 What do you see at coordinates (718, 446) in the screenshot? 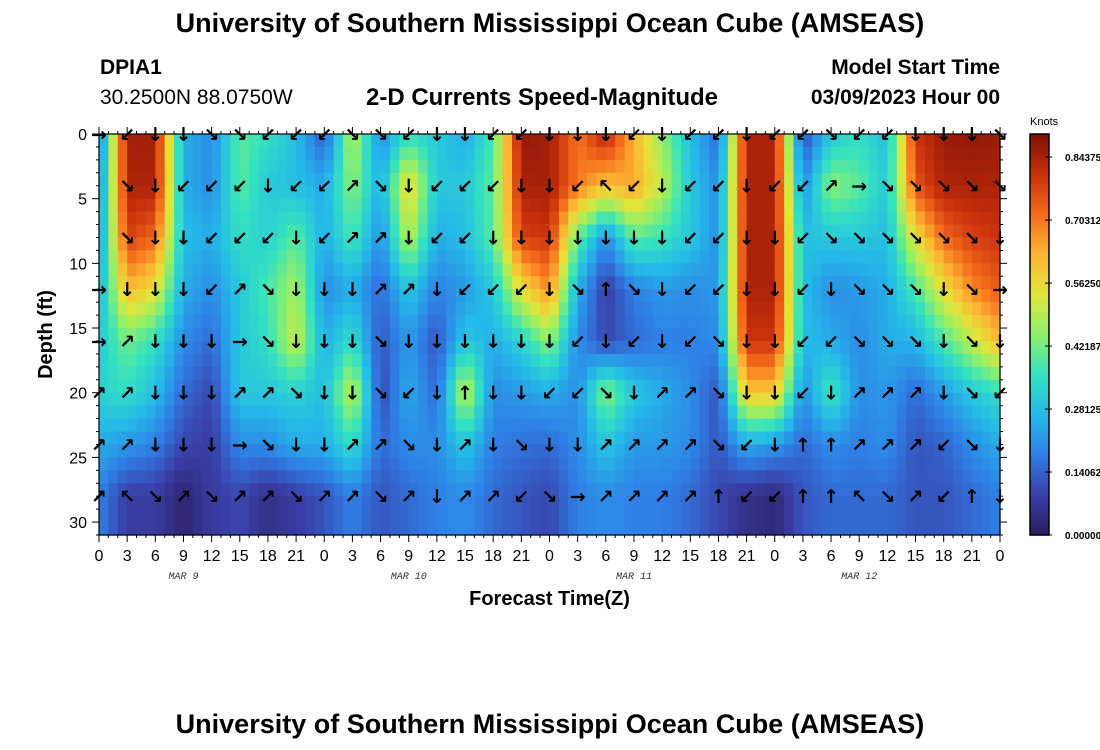
I see `current-arrow: ↘` at bounding box center [718, 446].